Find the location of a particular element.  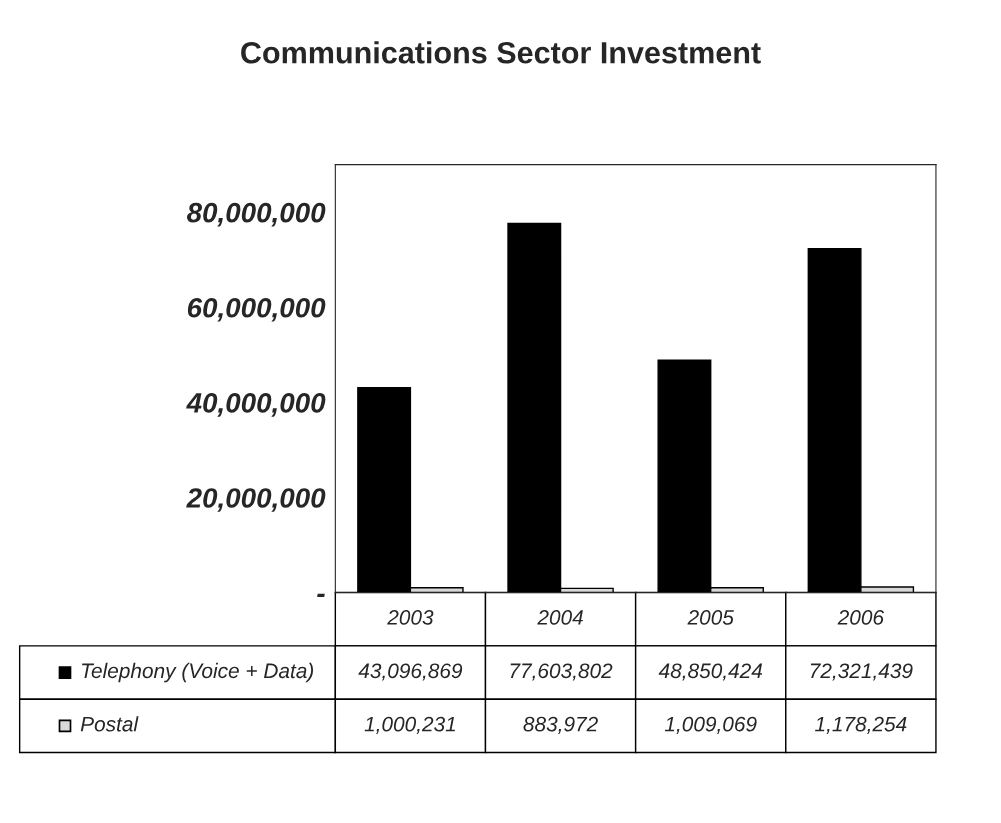

x-tick-label: 2005 is located at coordinates (710, 617).